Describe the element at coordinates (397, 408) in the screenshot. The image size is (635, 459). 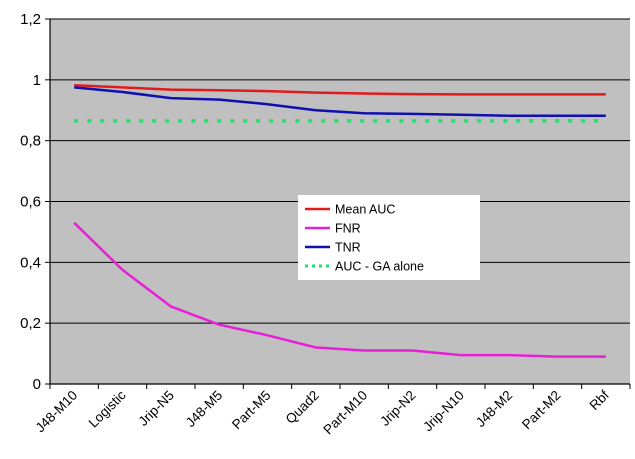
I see `x-tick-label: Jrip-N2` at that location.